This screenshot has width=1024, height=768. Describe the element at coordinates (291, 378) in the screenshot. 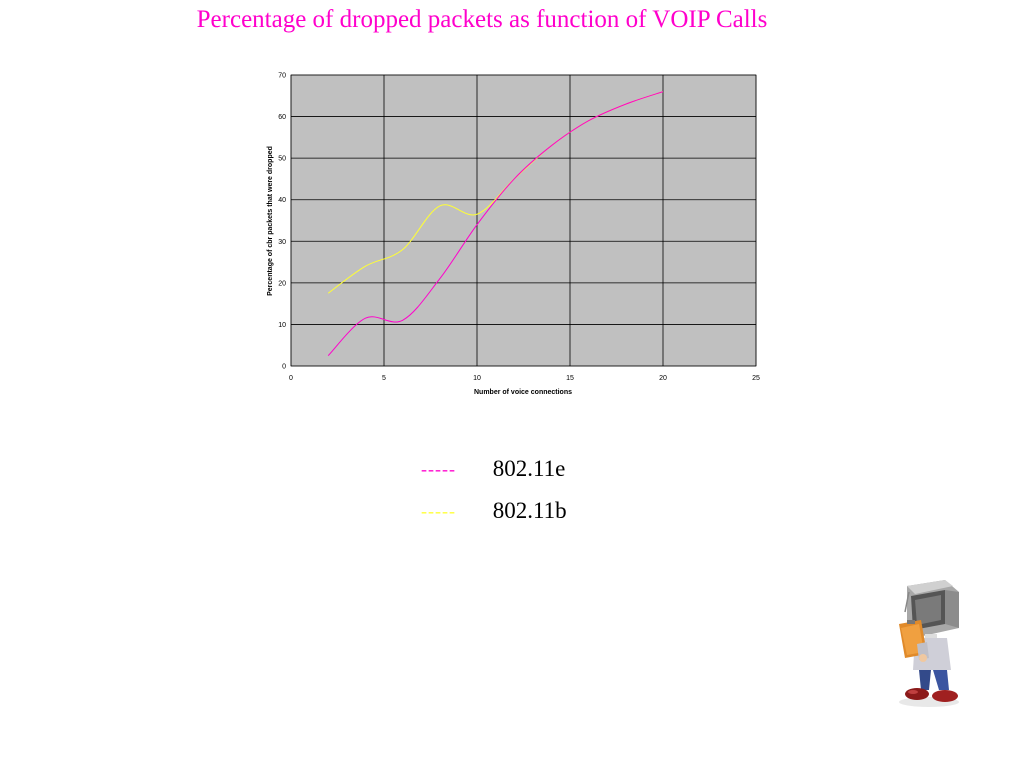

I see `x-tick-label: 0` at that location.